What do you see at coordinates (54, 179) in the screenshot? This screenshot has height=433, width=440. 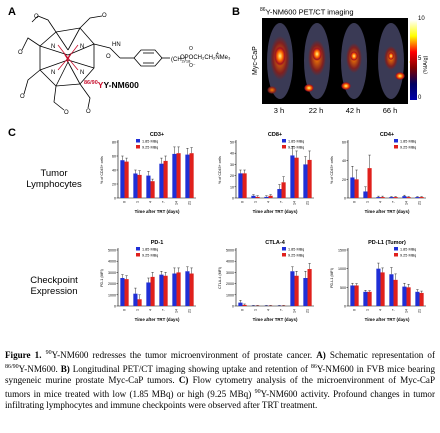 I see `row-label-lymphocytes: Tumor Lymphocytes` at bounding box center [54, 179].